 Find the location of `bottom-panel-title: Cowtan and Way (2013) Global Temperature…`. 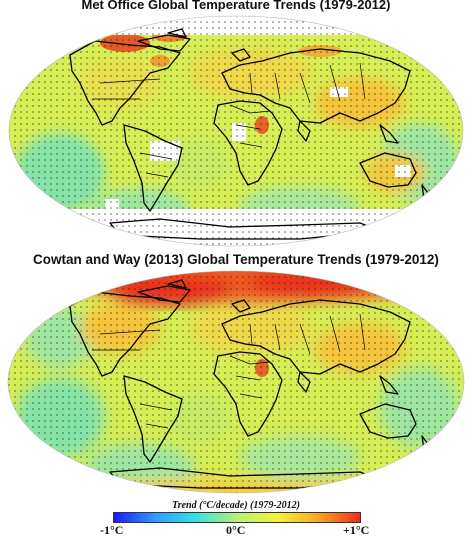

bottom-panel-title: Cowtan and Way (2013) Global Temperature… is located at coordinates (236, 259).